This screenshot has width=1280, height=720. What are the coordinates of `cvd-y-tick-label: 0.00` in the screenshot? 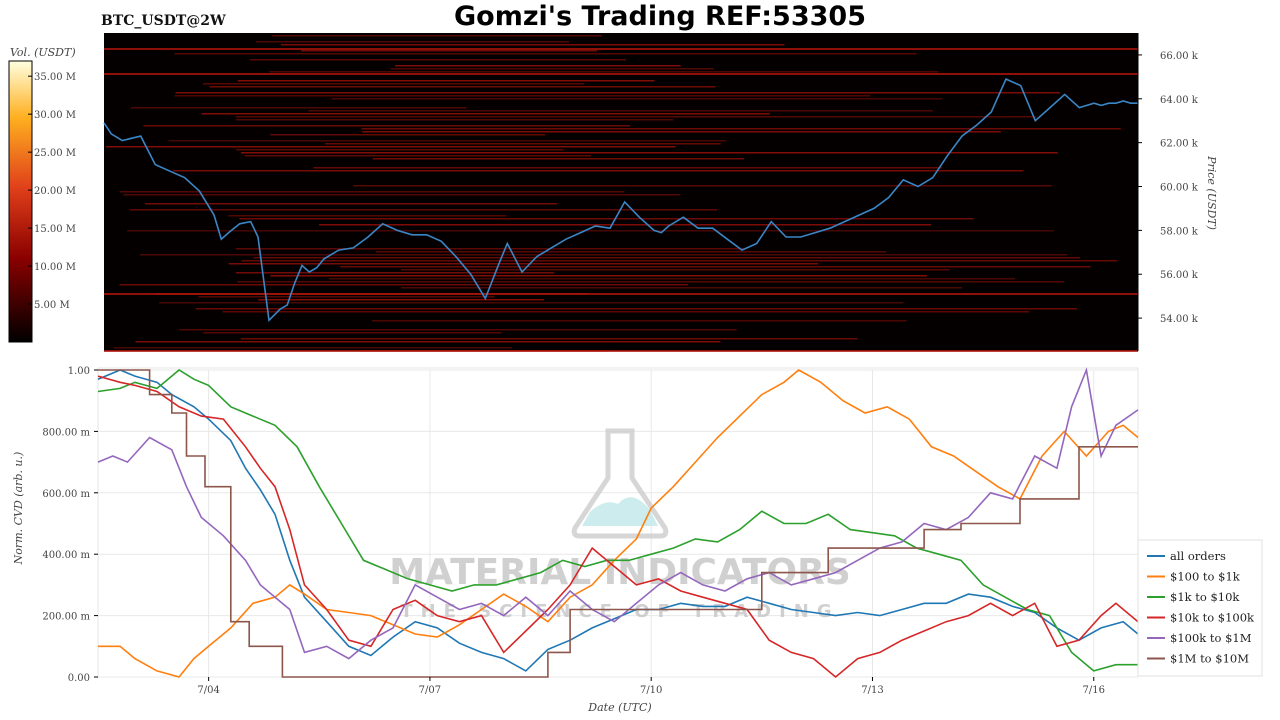 It's located at (79, 678).